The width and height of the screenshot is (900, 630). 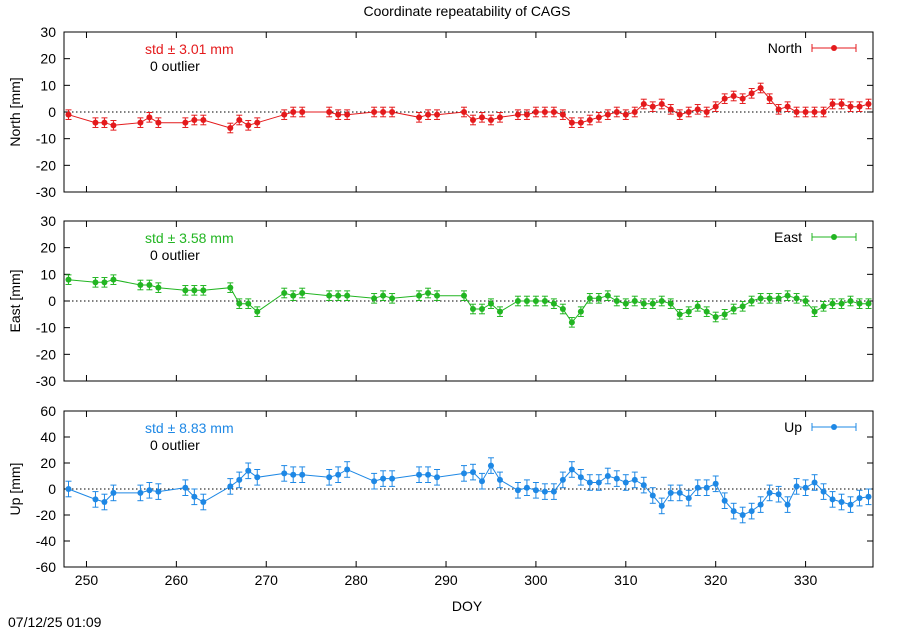 I want to click on y-tick-label: -40, so click(x=46, y=541).